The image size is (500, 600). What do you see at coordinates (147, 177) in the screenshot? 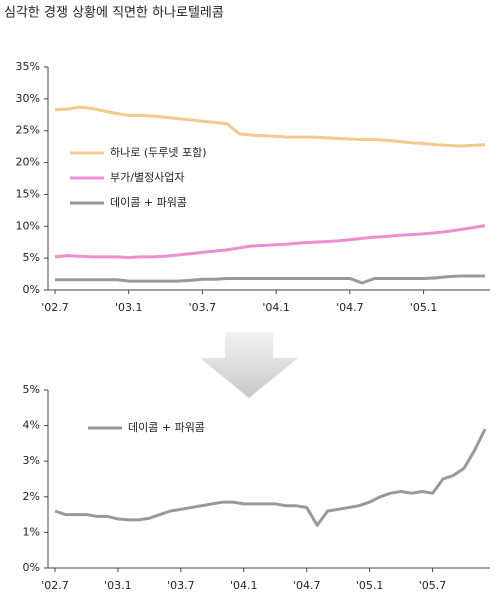
I see `legend-label: 부가/별정사업자` at bounding box center [147, 177].